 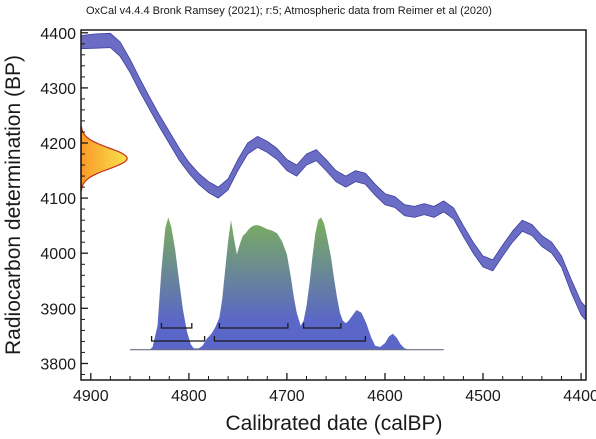 What do you see at coordinates (287, 396) in the screenshot?
I see `x-tick-label-2: 4700` at bounding box center [287, 396].